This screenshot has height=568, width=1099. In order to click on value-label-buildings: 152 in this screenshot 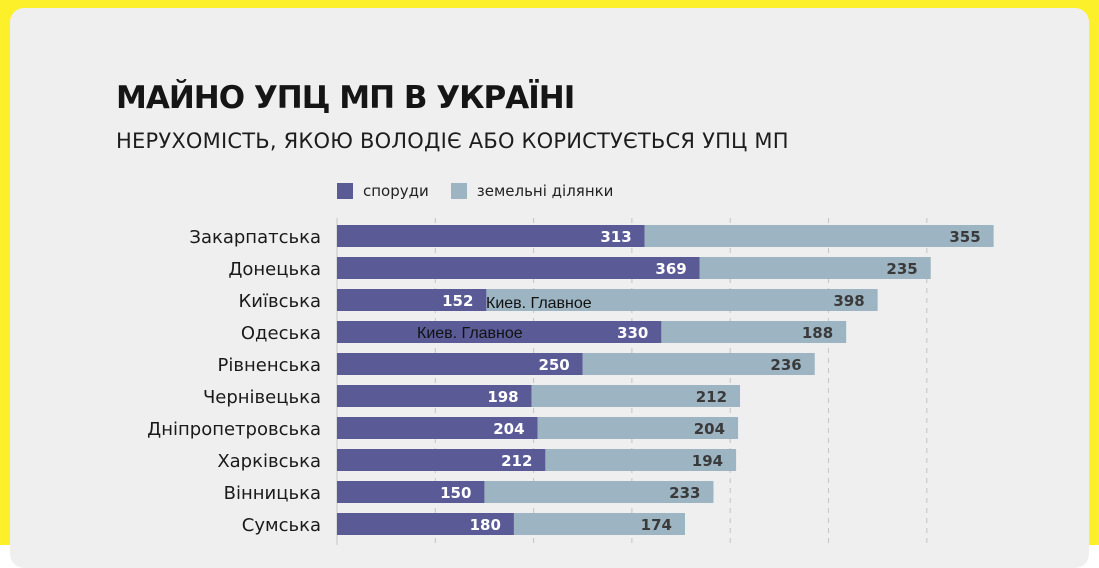, I will do `click(457, 301)`.